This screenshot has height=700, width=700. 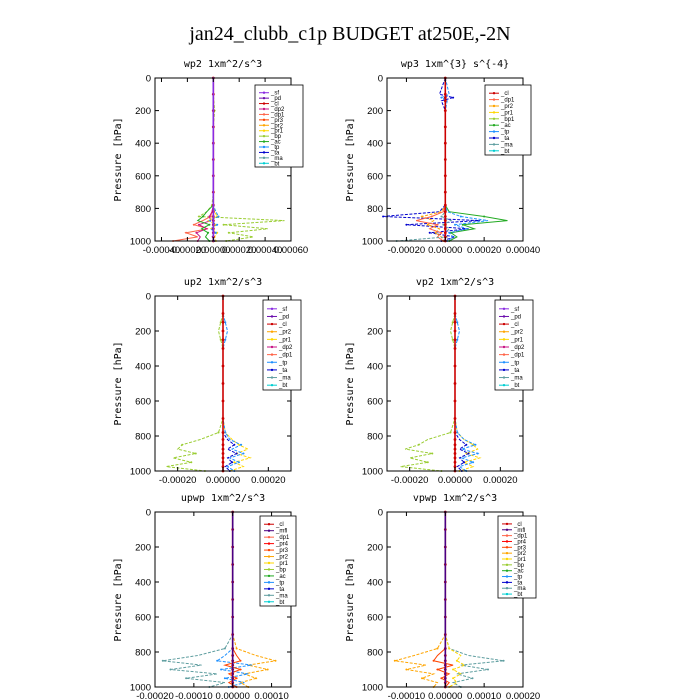 What do you see at coordinates (505, 126) in the screenshot?
I see `legend-entry: _ac` at bounding box center [505, 126].